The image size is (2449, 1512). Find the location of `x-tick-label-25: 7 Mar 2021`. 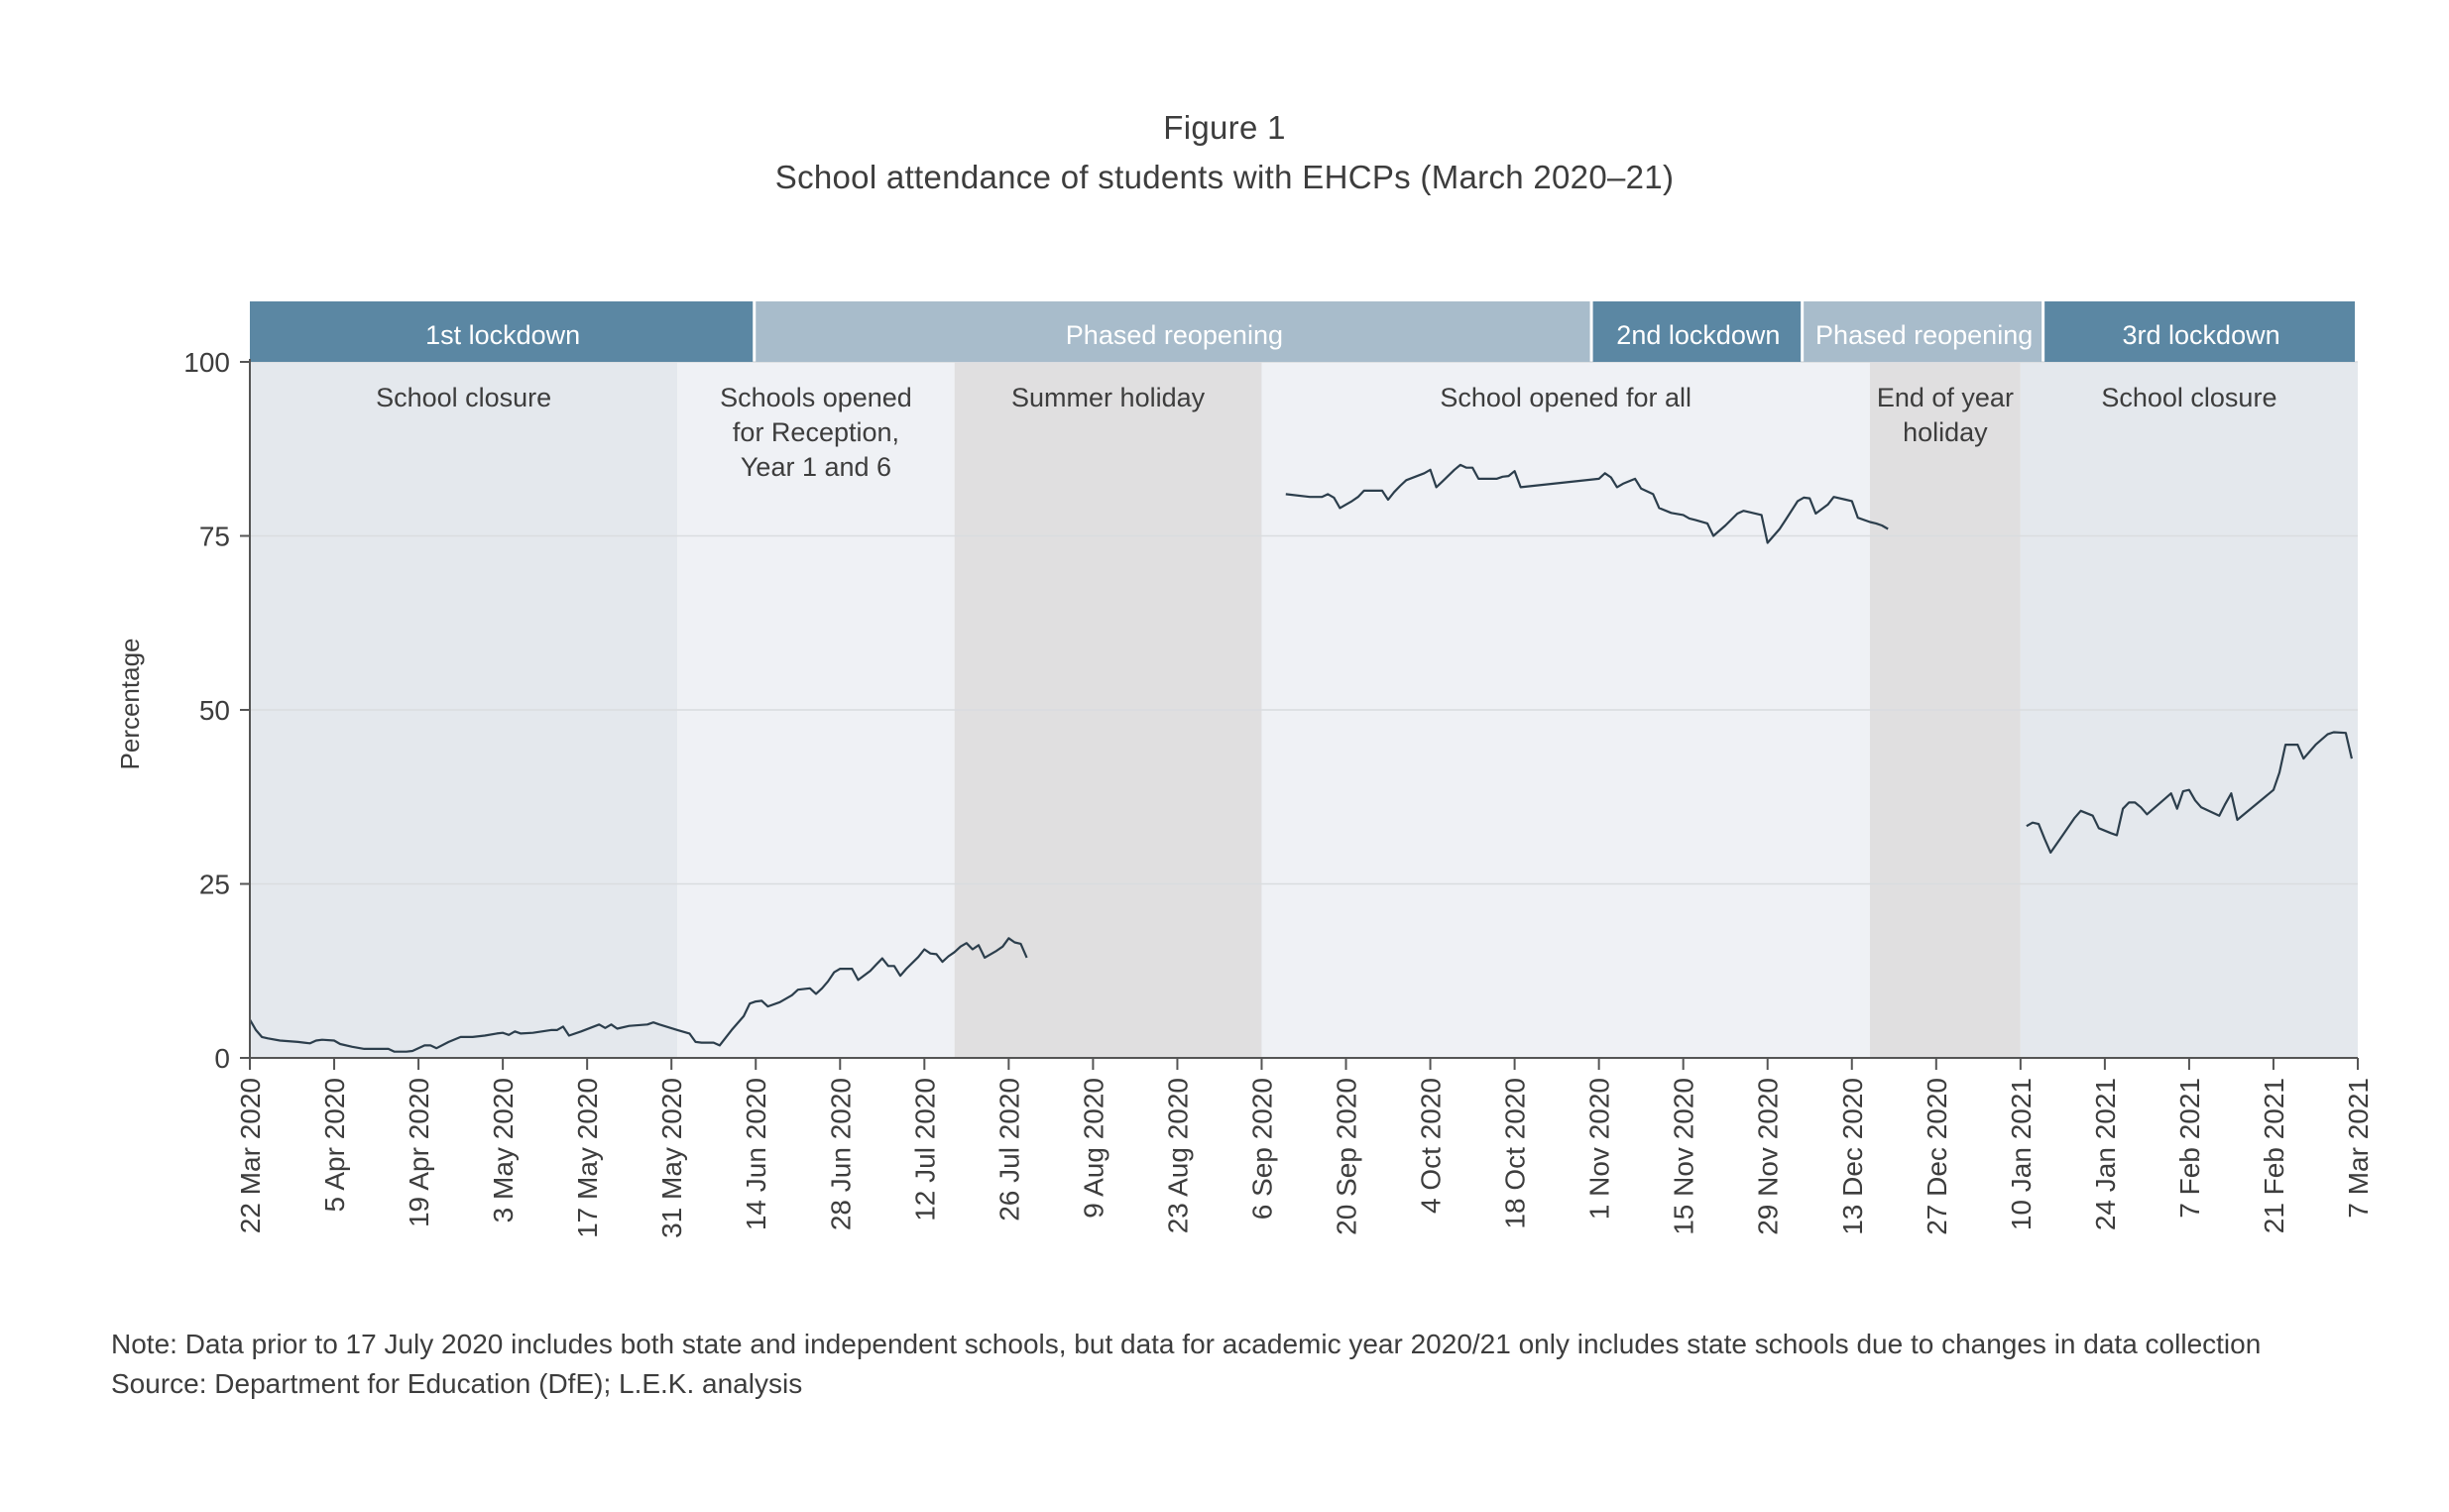

x-tick-label-25: 7 Mar 2021 is located at coordinates (2358, 1148).